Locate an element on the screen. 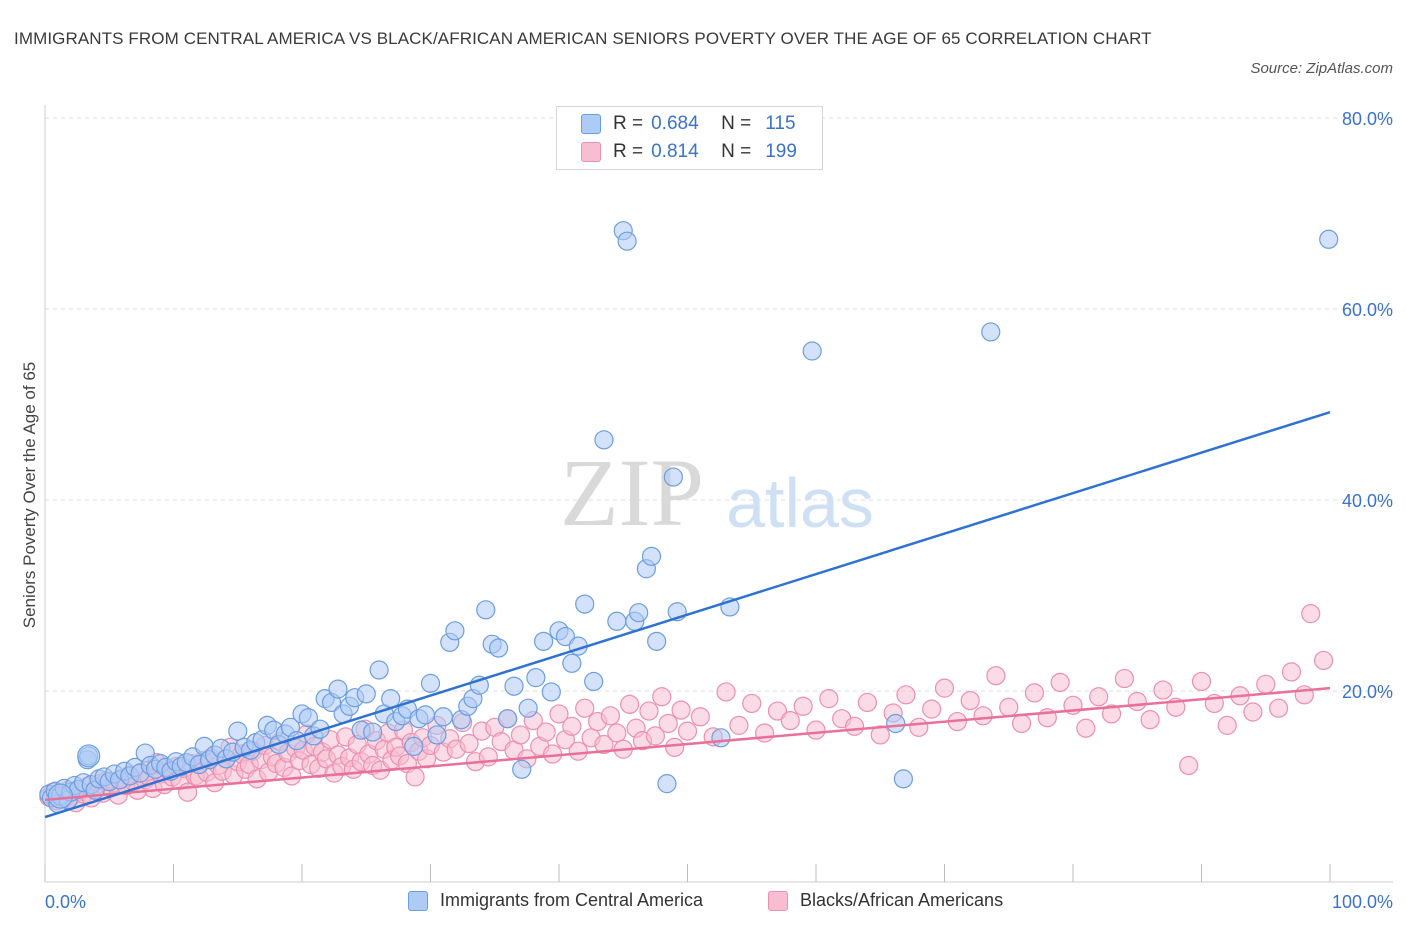 The height and width of the screenshot is (930, 1406). y-axis-label: Seniors Poverty Over the Age of 65 is located at coordinates (29, 495).